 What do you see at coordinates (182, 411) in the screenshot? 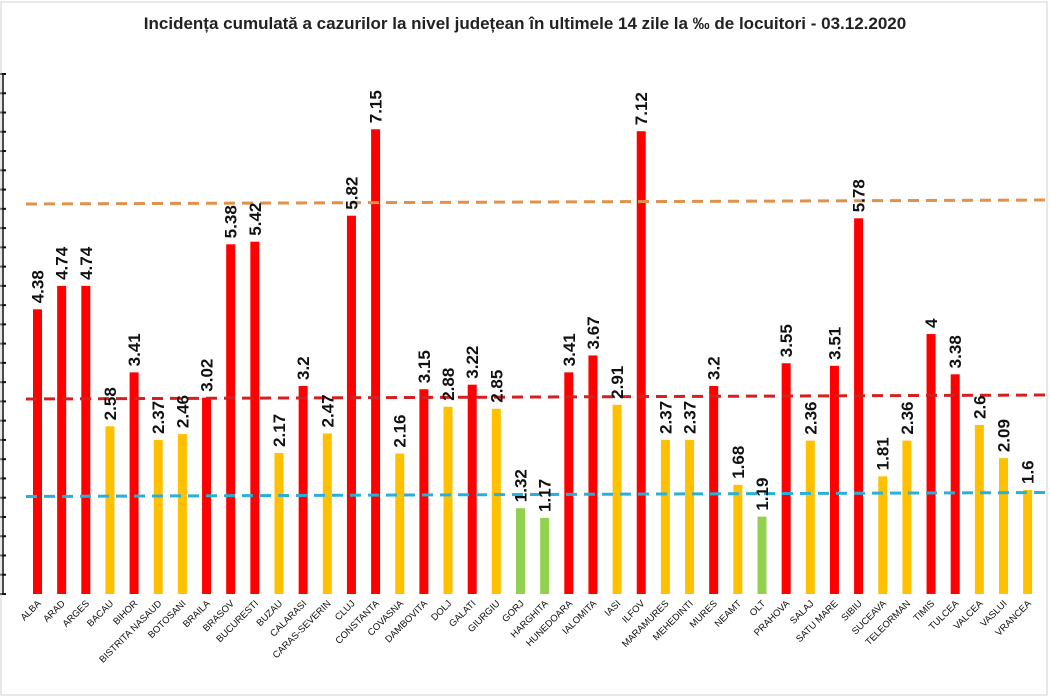
I see `data-label: 2.46` at bounding box center [182, 411].